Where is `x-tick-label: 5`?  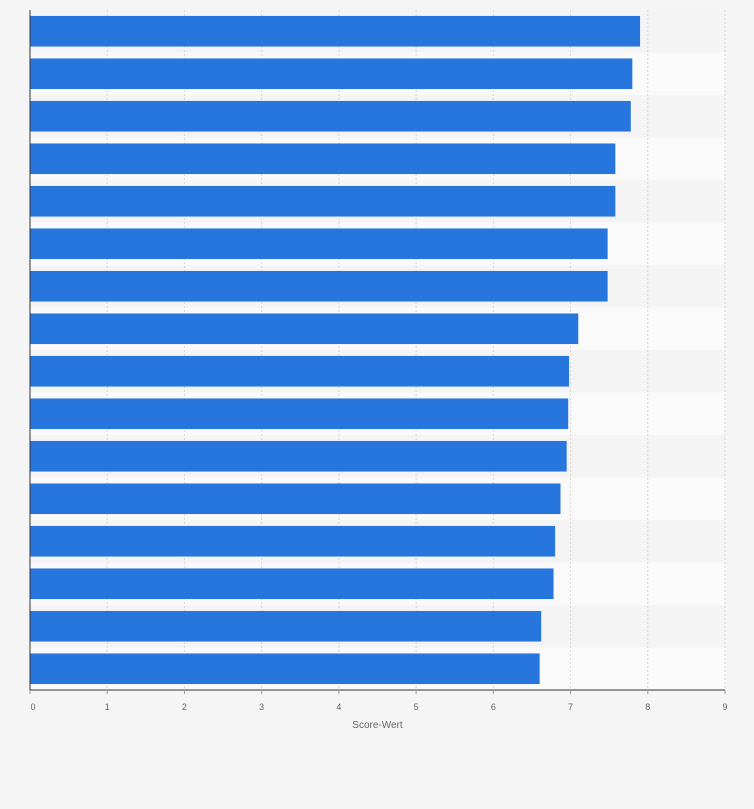 x-tick-label: 5 is located at coordinates (416, 707).